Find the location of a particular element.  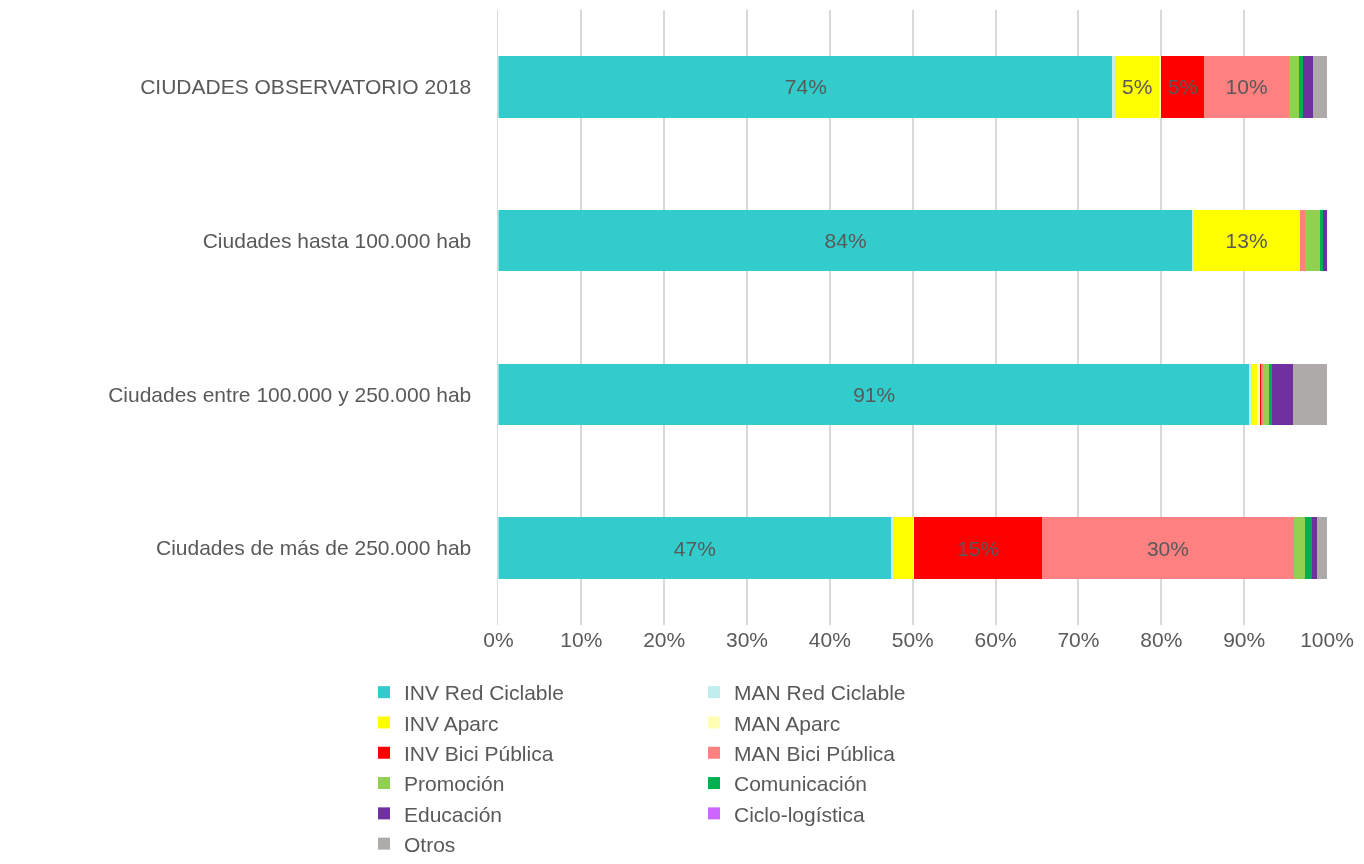

data-label: 13% is located at coordinates (1246, 241).